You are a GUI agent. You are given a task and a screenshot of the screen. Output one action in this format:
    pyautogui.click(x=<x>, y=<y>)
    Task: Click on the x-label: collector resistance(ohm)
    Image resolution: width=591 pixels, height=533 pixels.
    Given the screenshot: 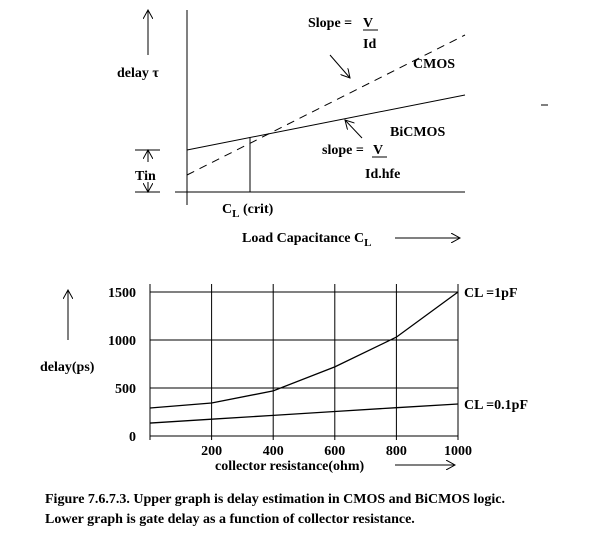 What is the action you would take?
    pyautogui.click(x=289, y=466)
    